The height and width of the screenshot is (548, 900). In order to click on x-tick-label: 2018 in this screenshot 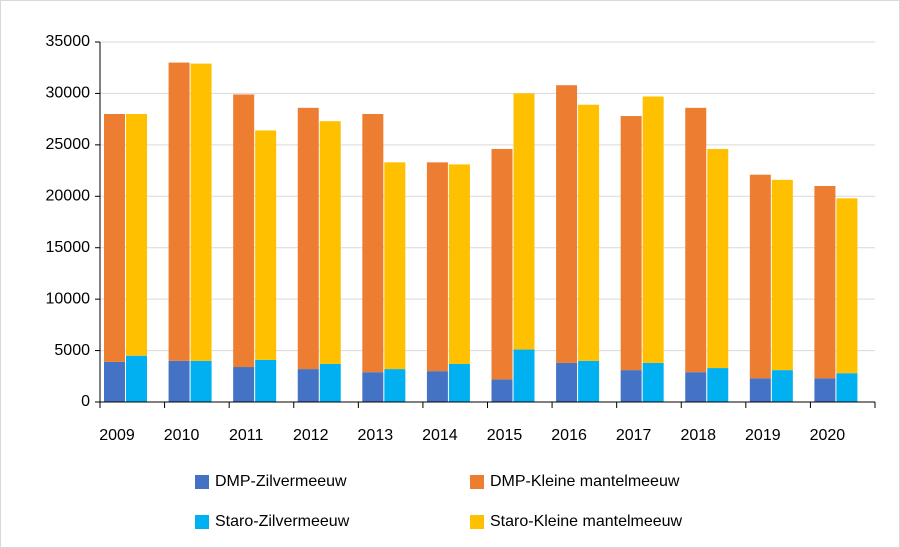, I will do `click(698, 435)`.